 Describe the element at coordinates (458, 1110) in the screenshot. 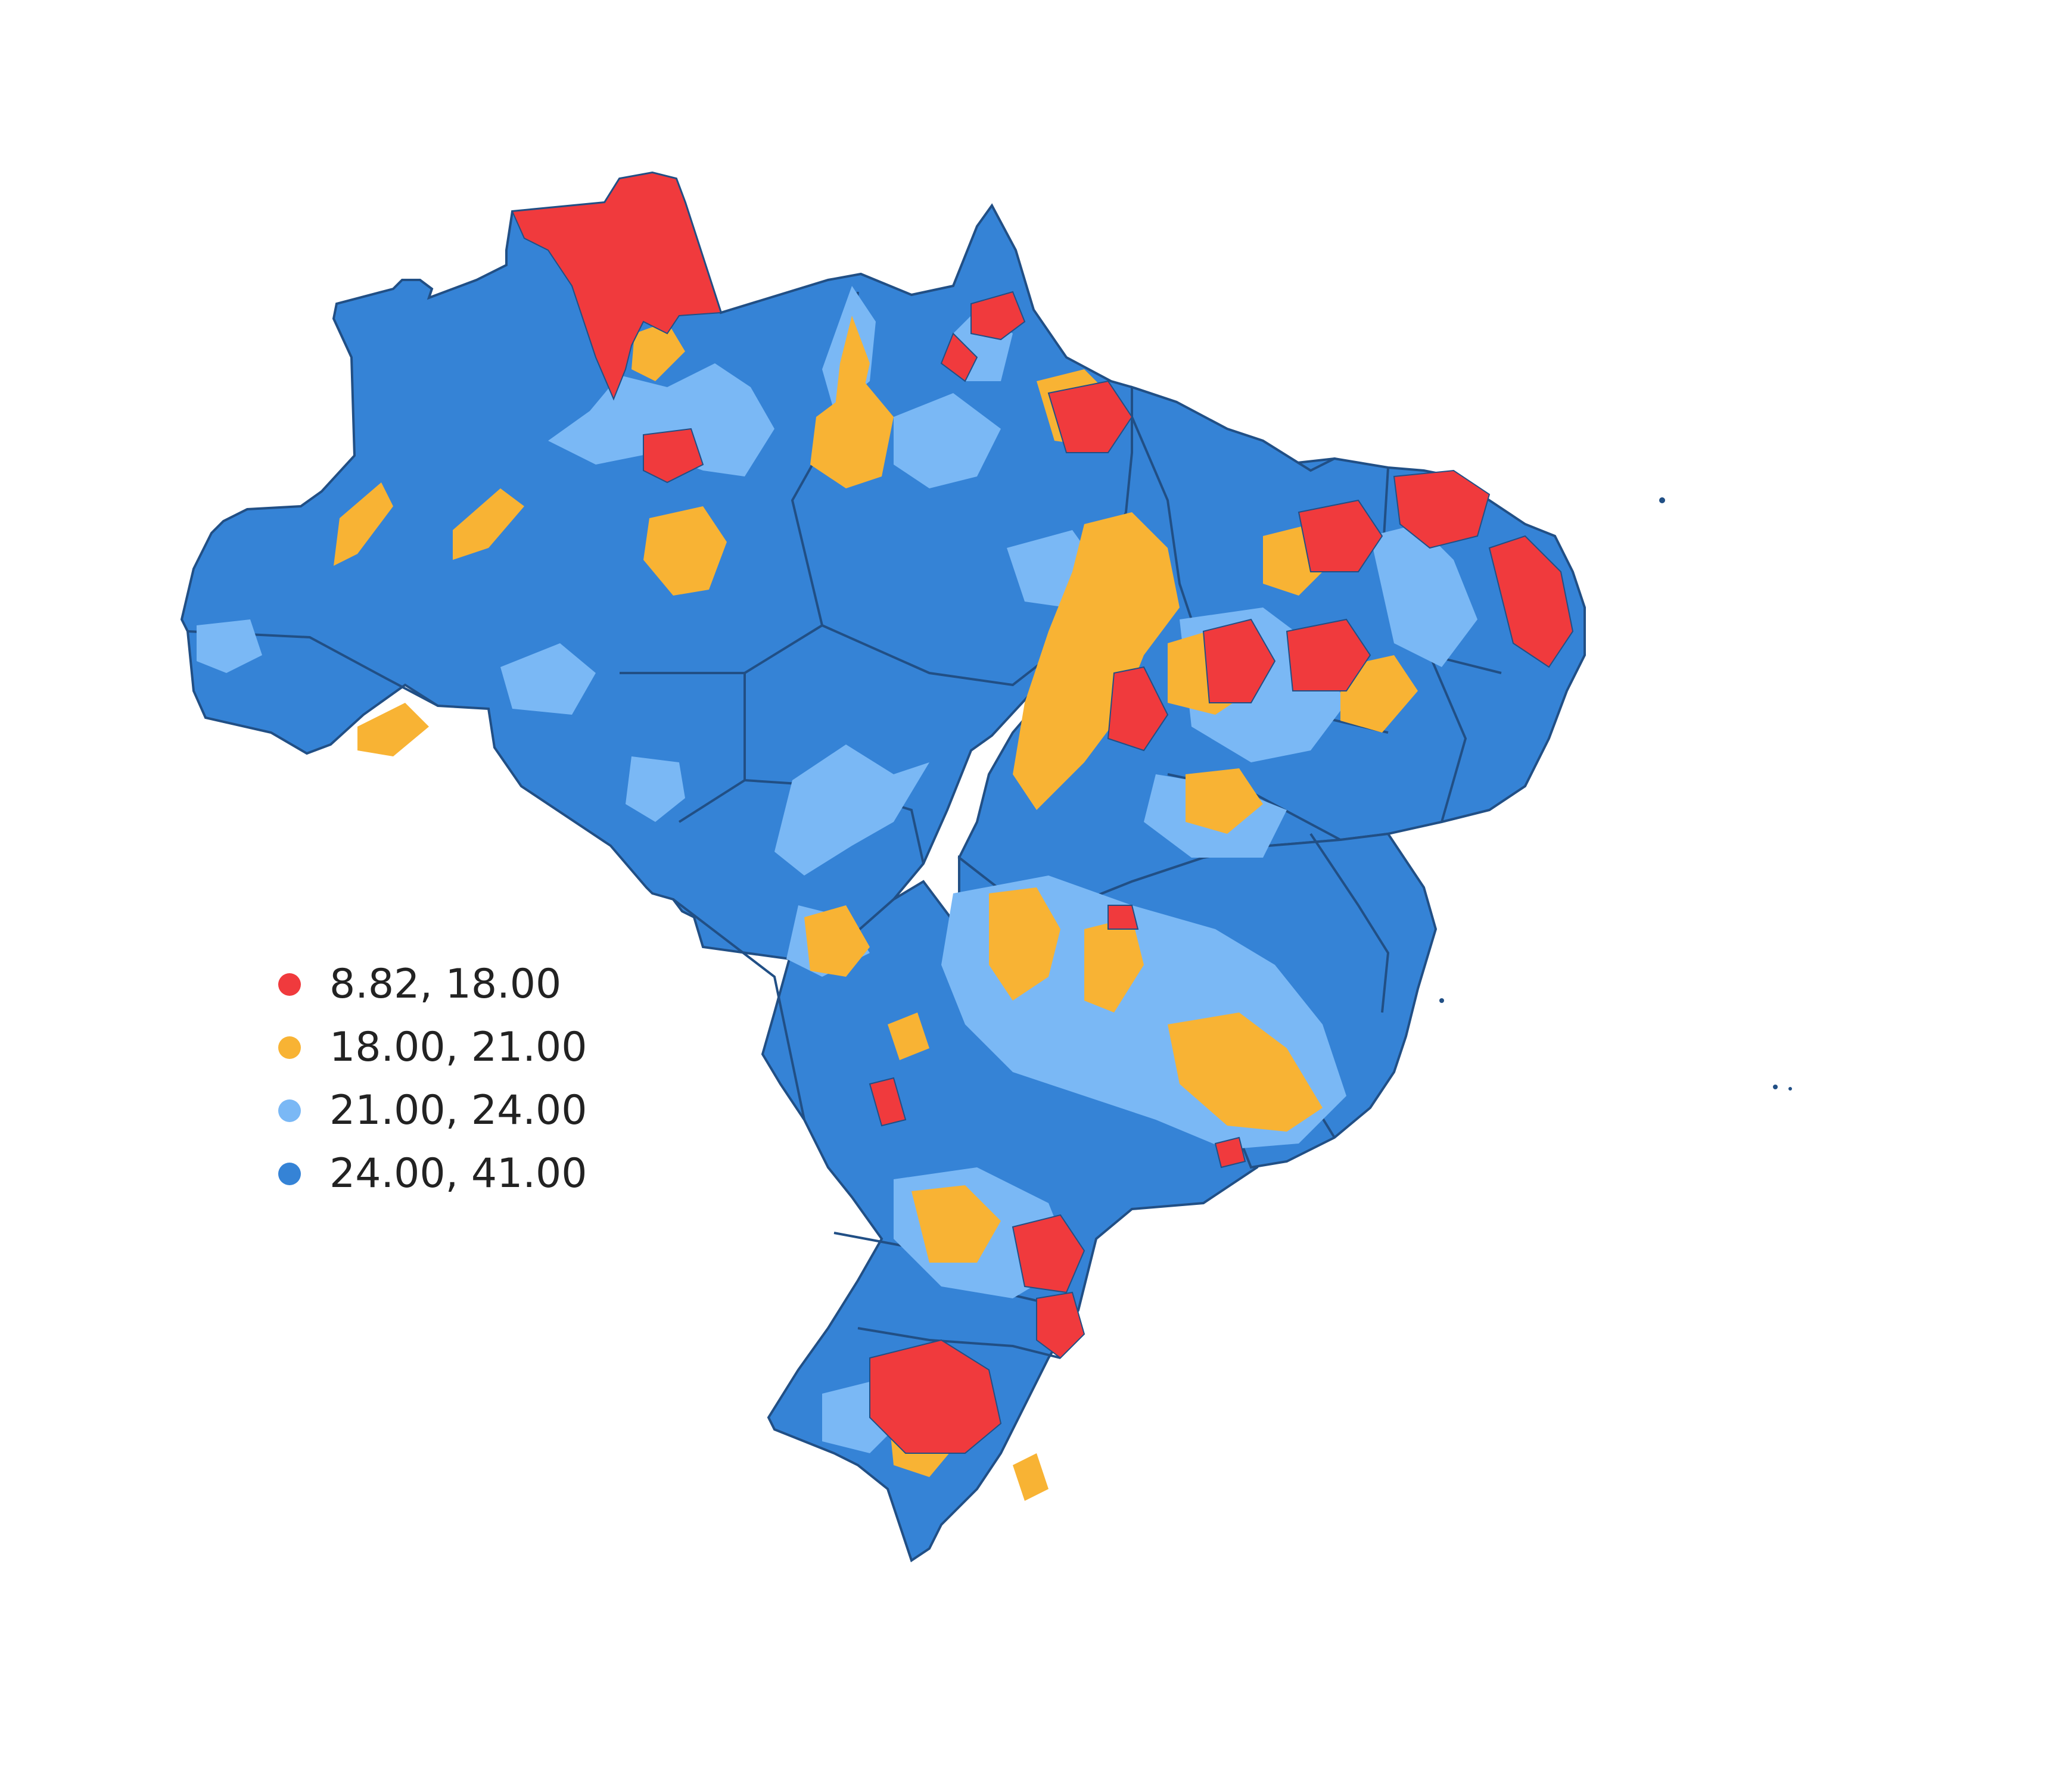

I see `legend-label: 21.00, 24.00` at that location.